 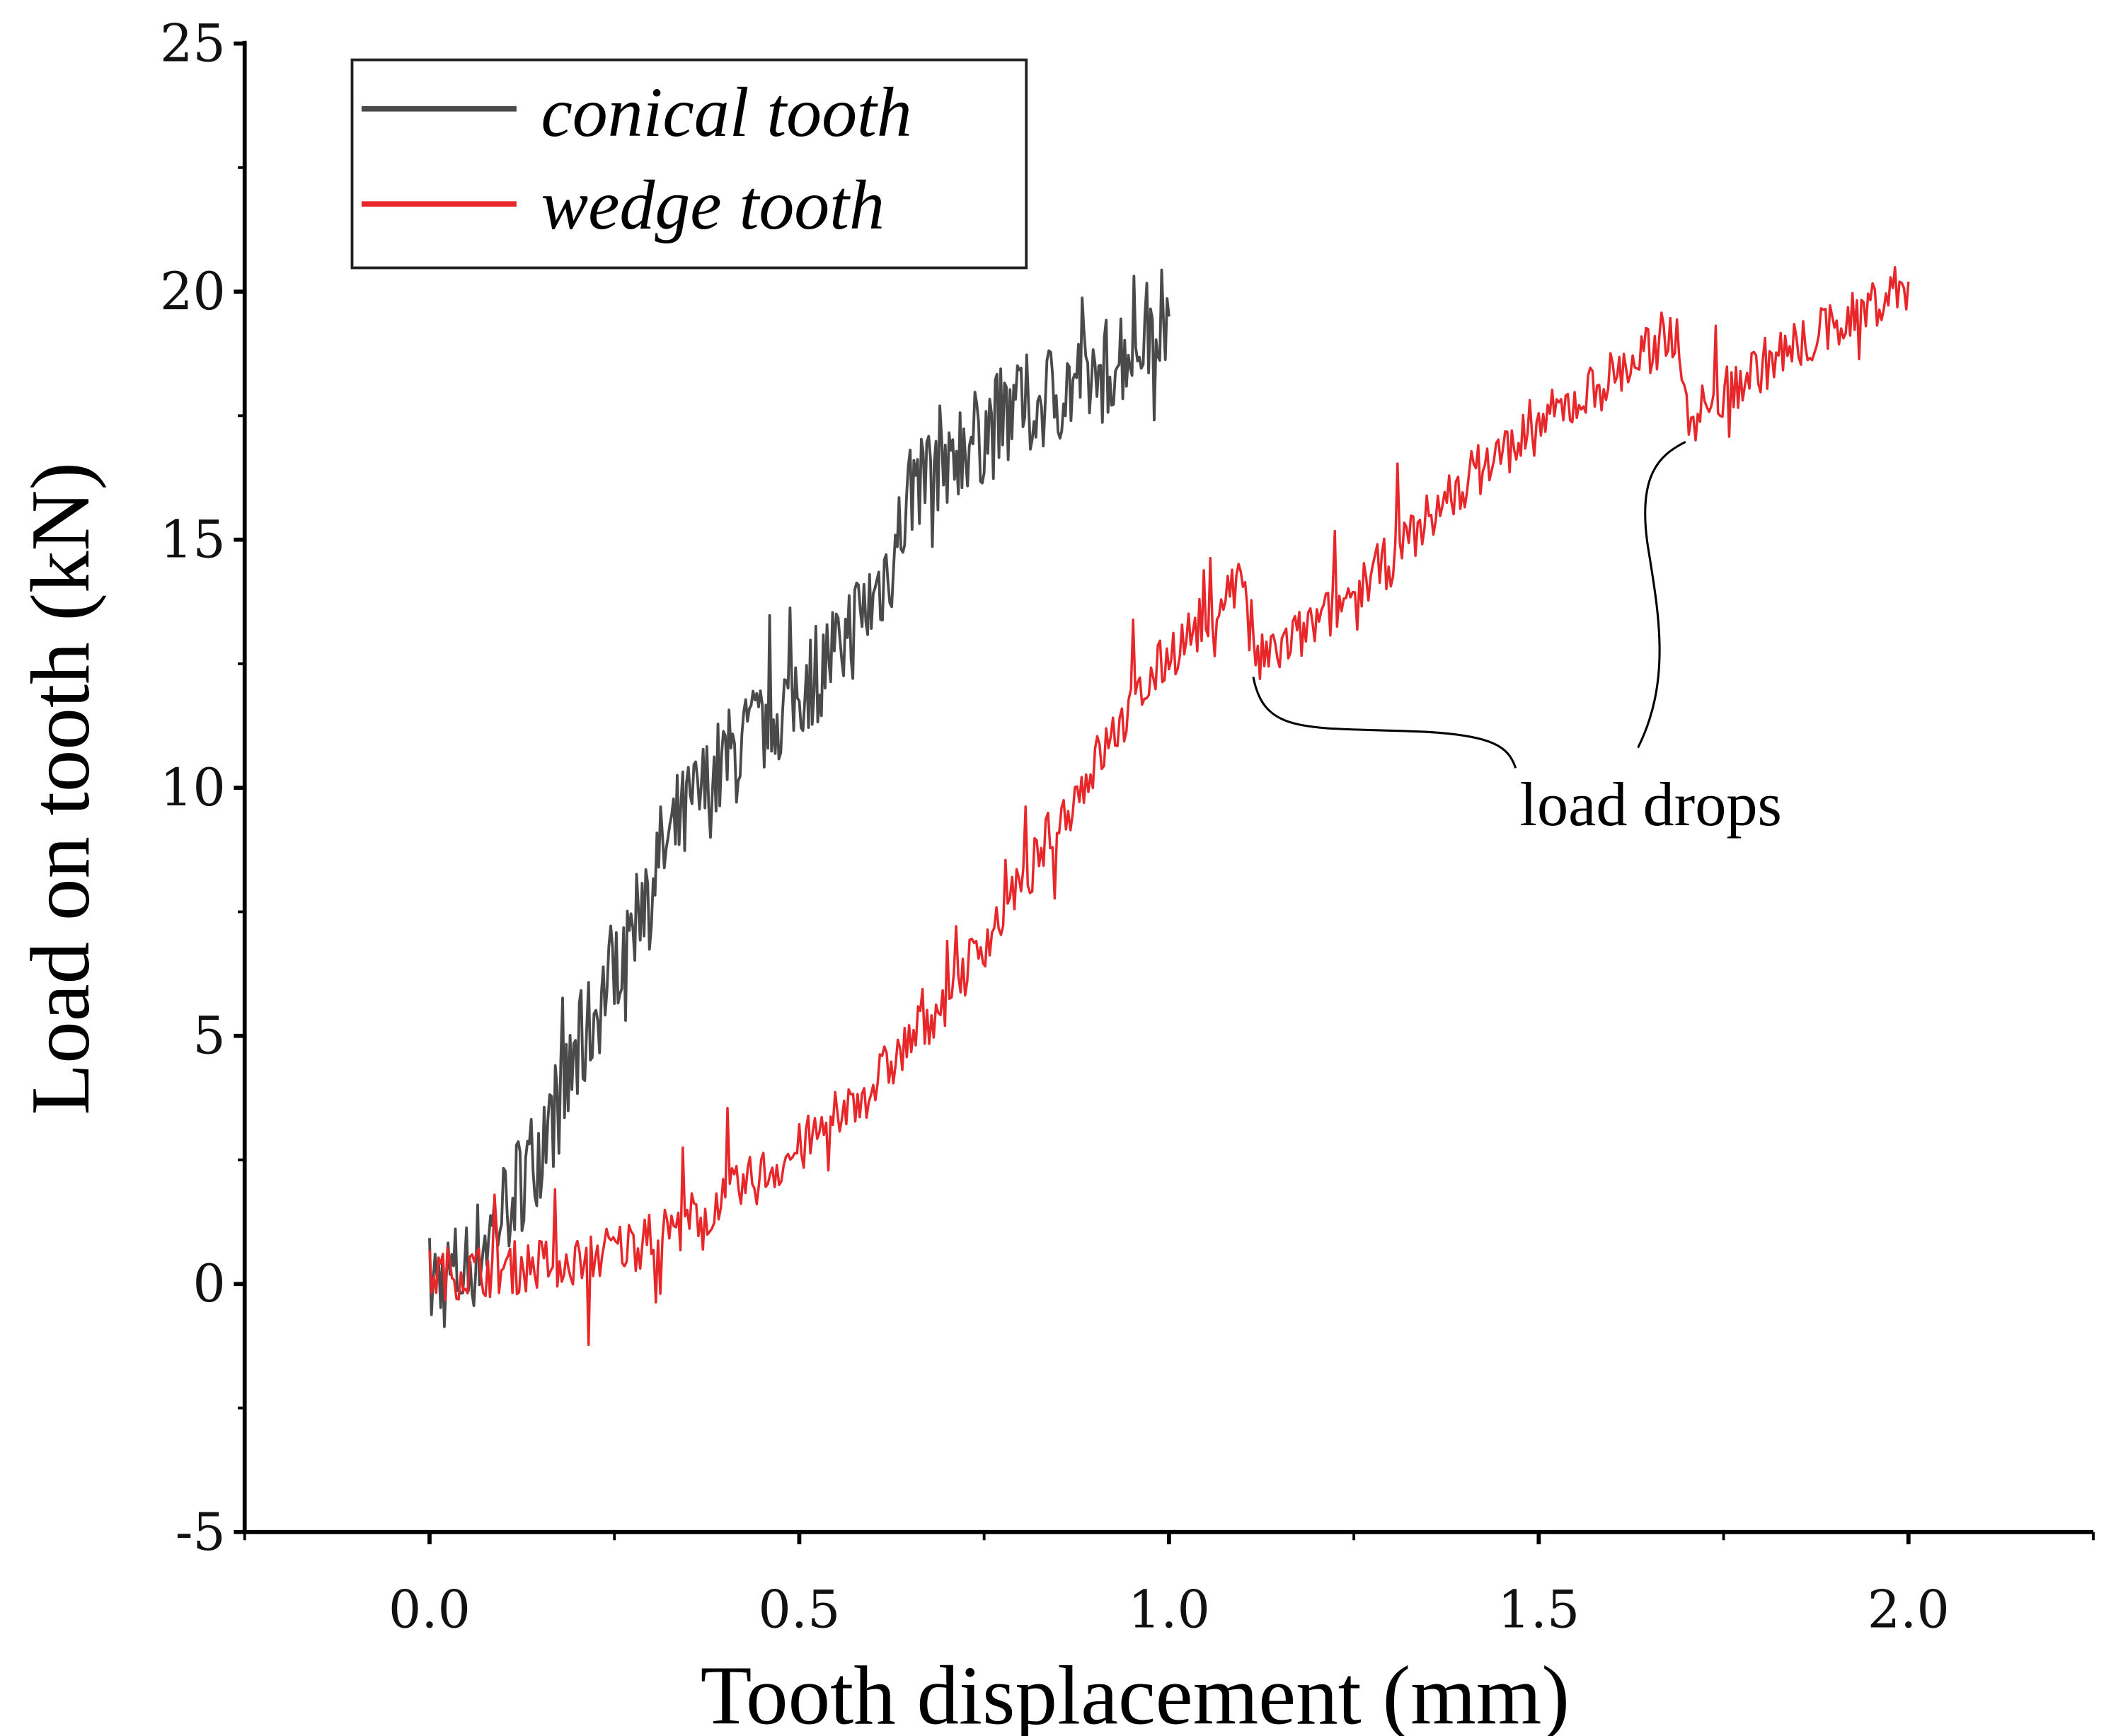 What do you see at coordinates (193, 540) in the screenshot?
I see `y-tick-label: 15` at bounding box center [193, 540].